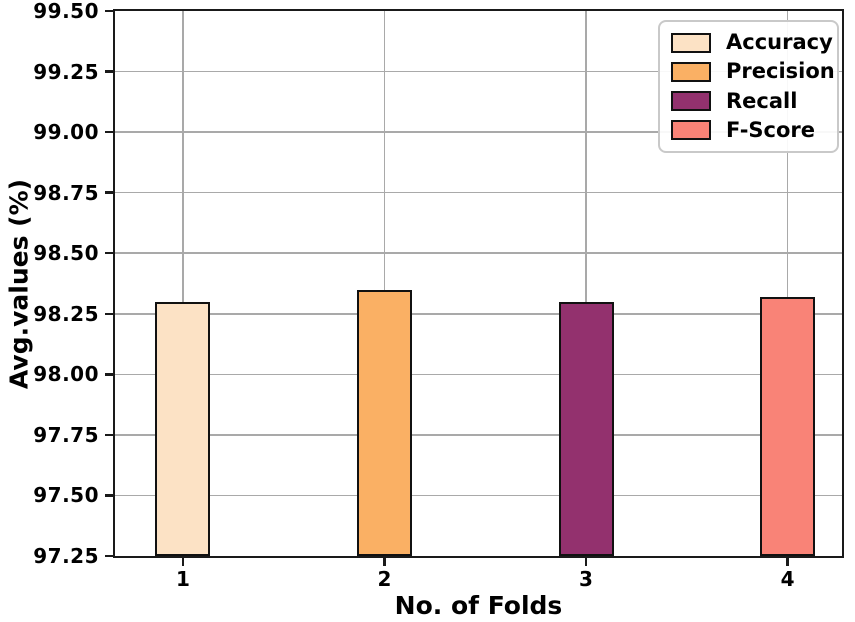  What do you see at coordinates (691, 42) in the screenshot?
I see `legend-swatch-accuracy` at bounding box center [691, 42].